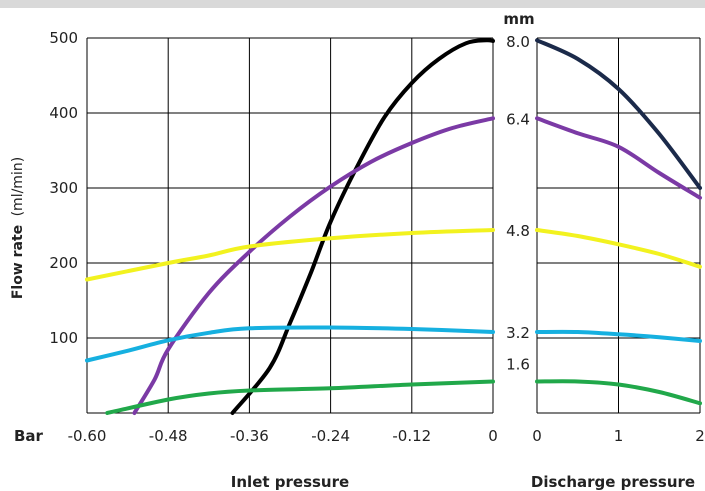 This screenshot has height=491, width=705. What do you see at coordinates (63, 113) in the screenshot?
I see `y-tick-label: 400` at bounding box center [63, 113].